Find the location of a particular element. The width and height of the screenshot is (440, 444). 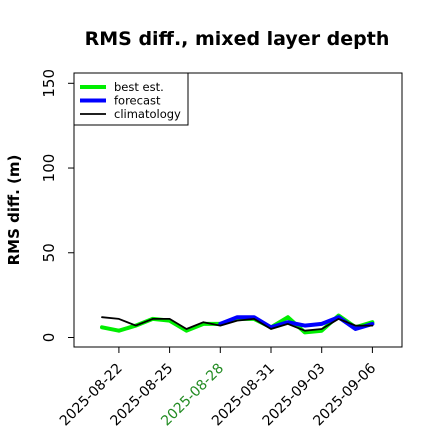

y-tick-label: 50 is located at coordinates (49, 252).